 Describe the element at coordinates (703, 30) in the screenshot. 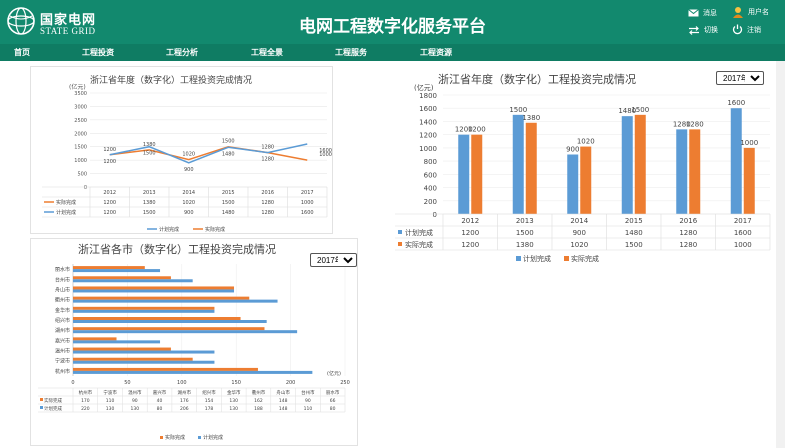

I see `switch-button: 切换` at that location.